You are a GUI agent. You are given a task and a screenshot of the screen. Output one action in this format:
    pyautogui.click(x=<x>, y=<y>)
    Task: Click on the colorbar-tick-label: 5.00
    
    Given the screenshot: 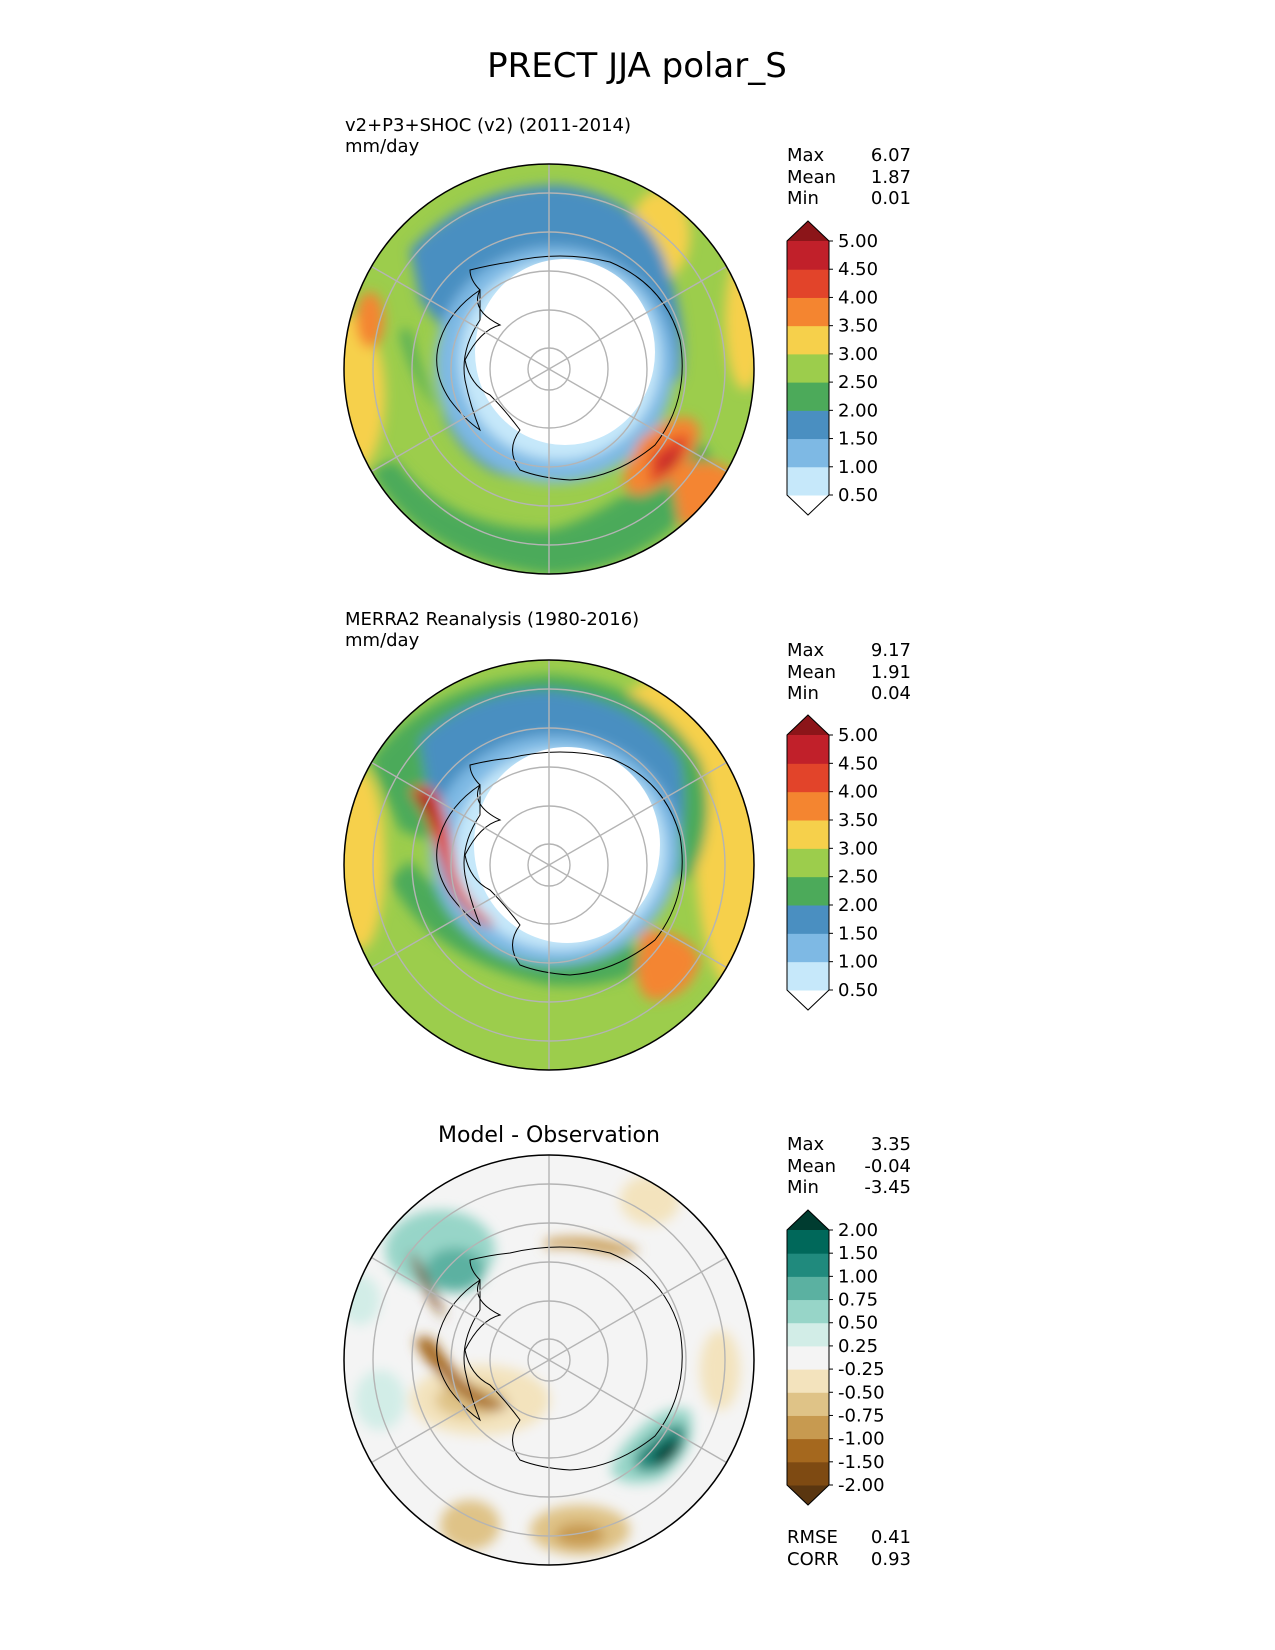 What is the action you would take?
    pyautogui.click(x=858, y=735)
    